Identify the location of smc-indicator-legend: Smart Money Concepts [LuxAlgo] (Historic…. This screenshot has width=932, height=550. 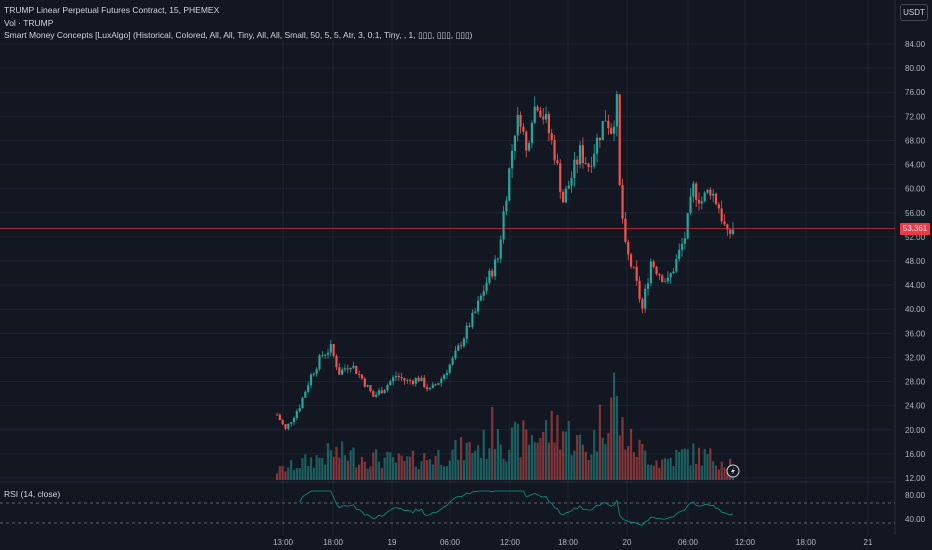
(238, 35).